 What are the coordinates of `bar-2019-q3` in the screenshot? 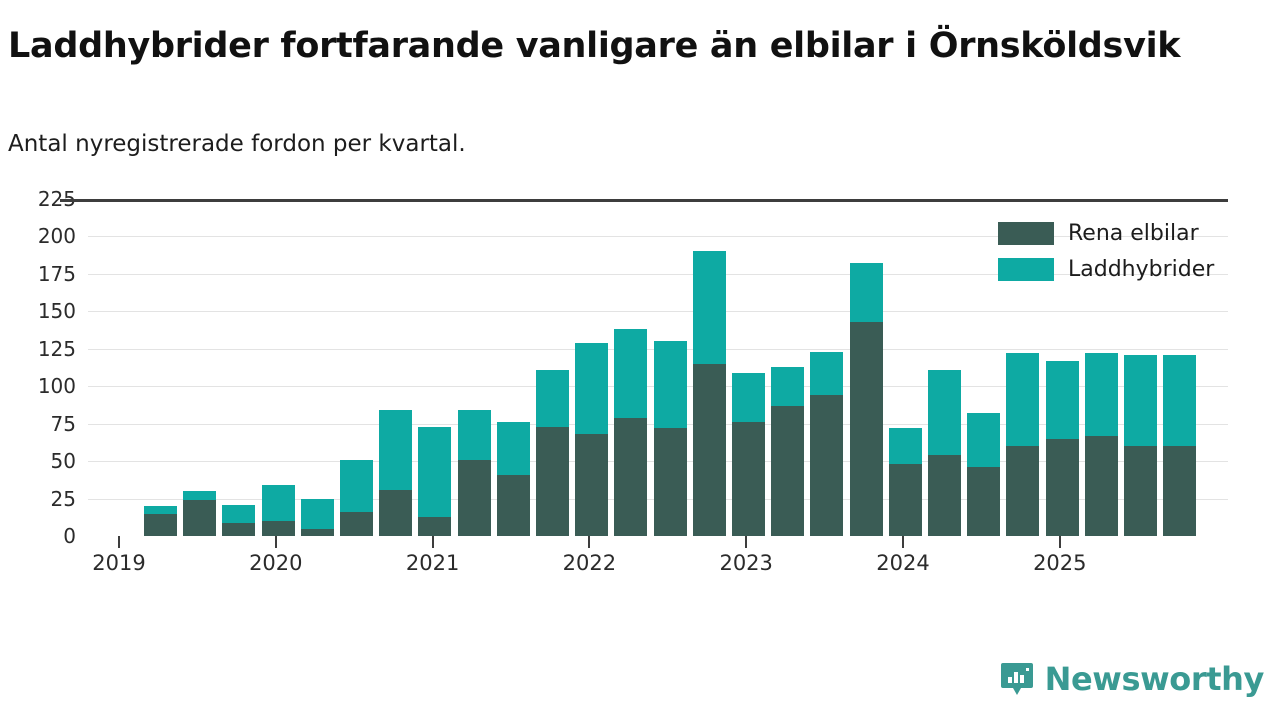 It's located at (239, 520).